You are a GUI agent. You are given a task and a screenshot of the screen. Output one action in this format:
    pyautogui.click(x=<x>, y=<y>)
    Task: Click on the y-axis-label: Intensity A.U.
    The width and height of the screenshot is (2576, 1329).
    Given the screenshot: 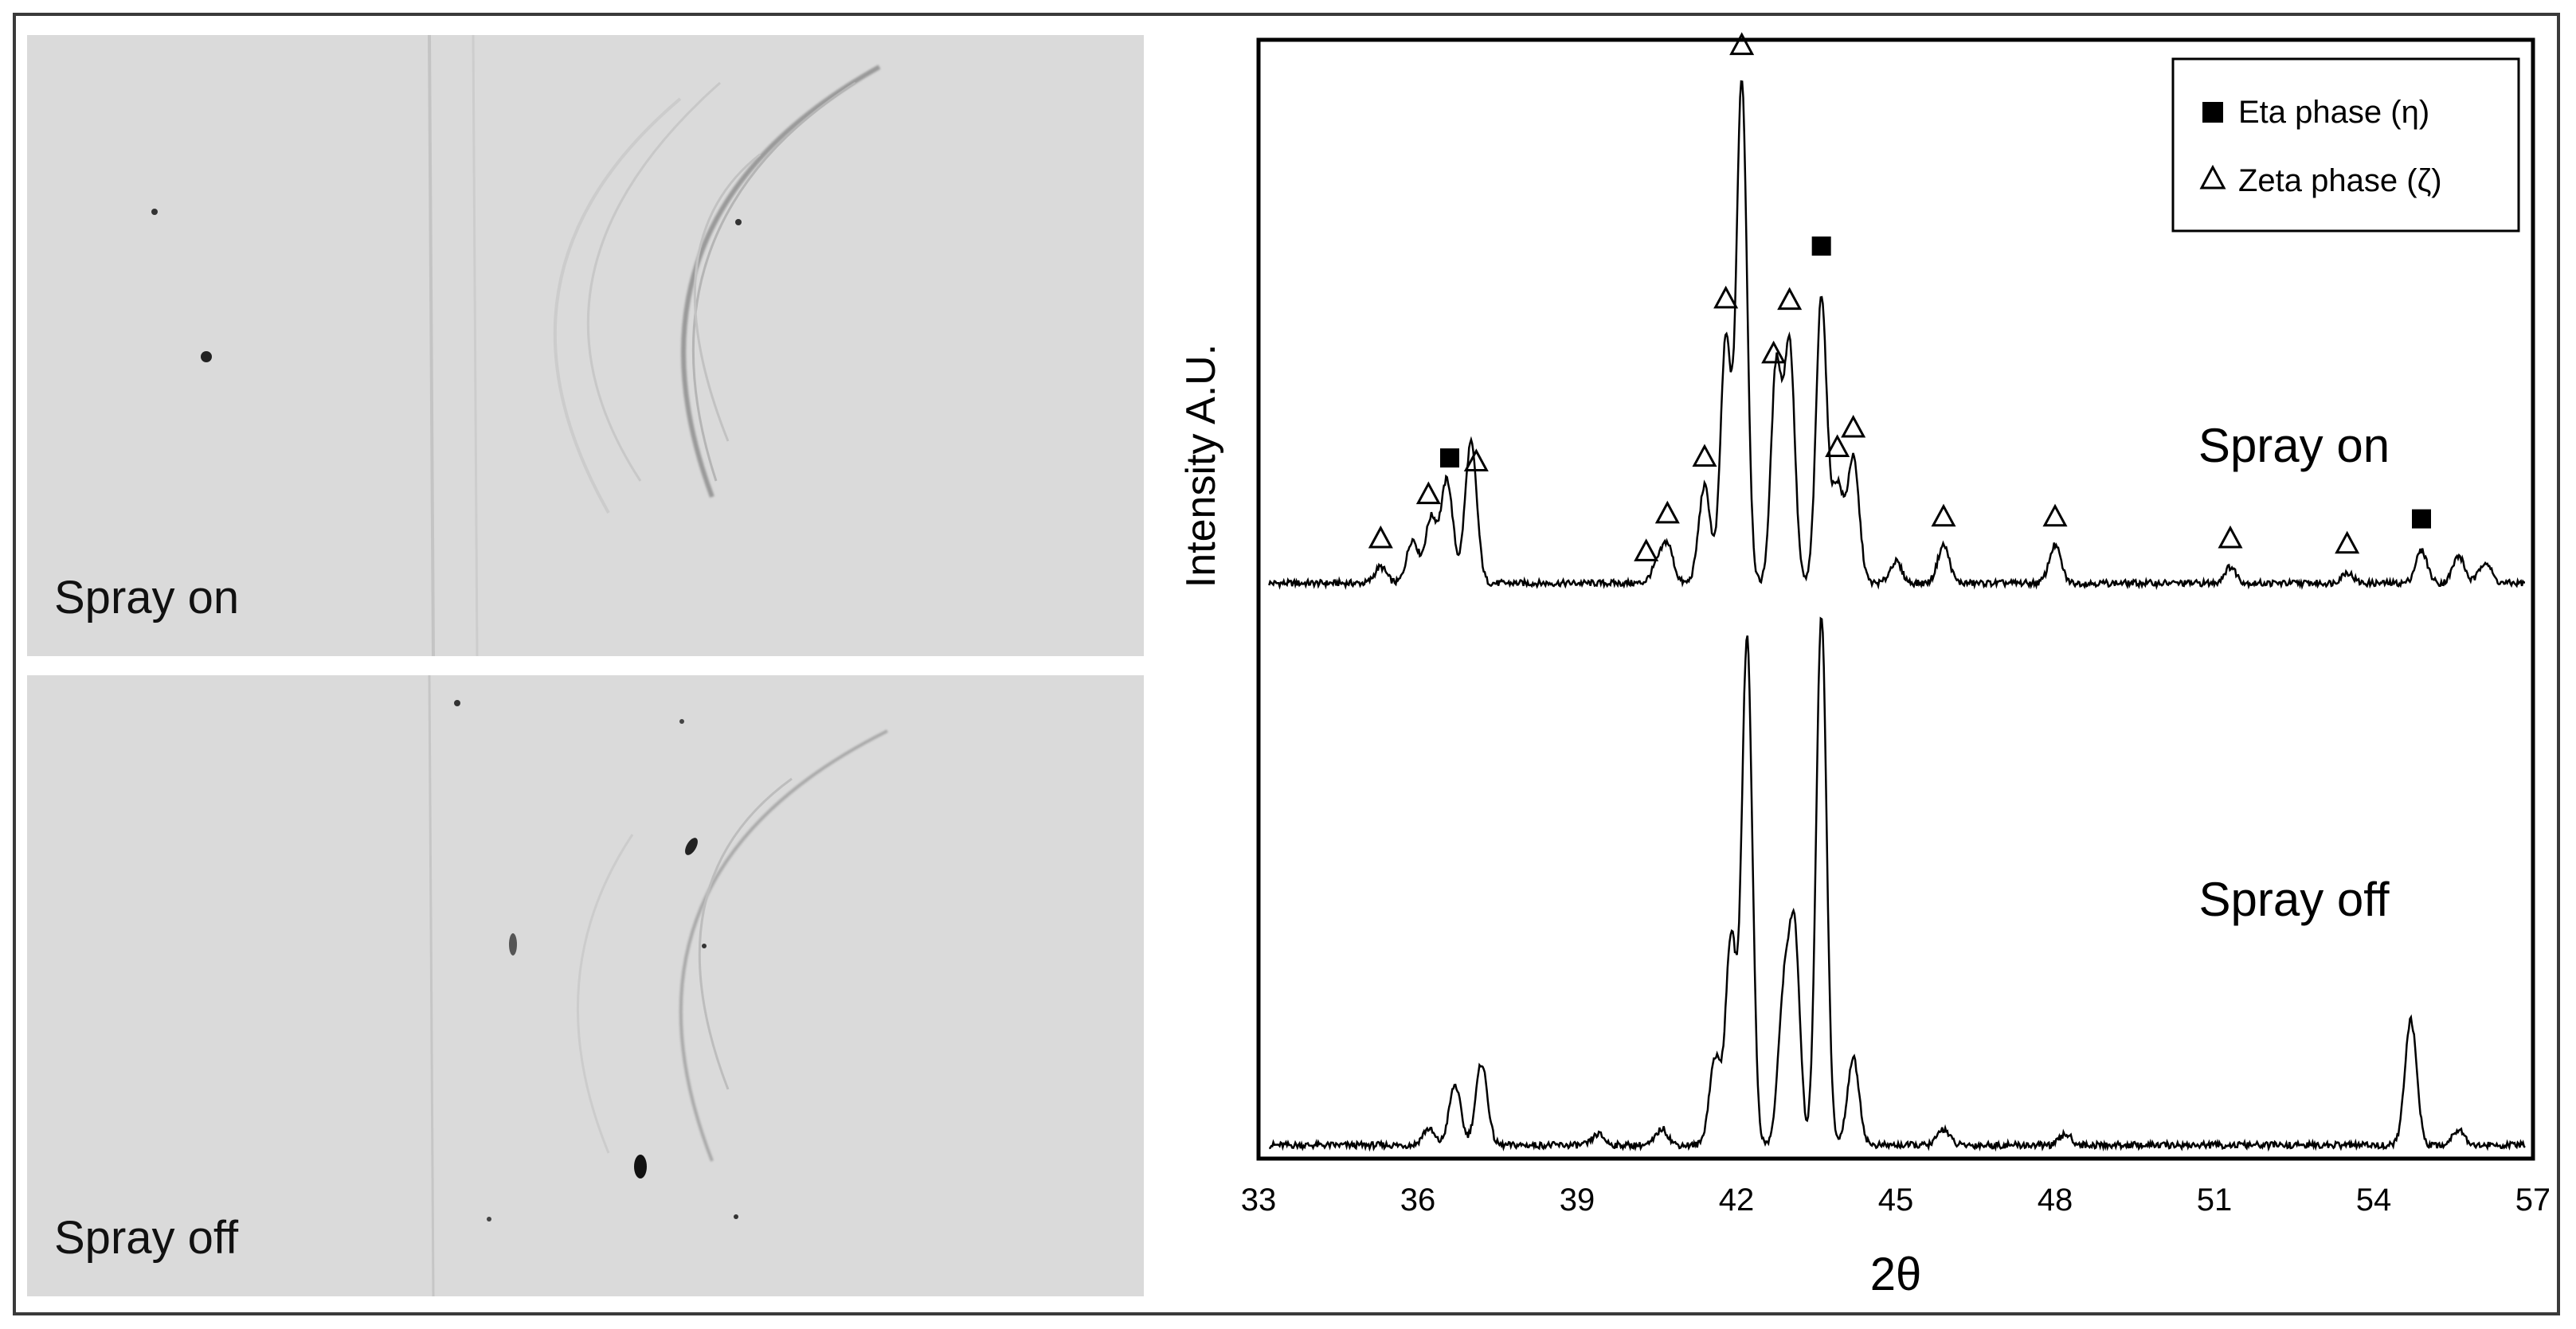 What is the action you would take?
    pyautogui.click(x=1201, y=466)
    